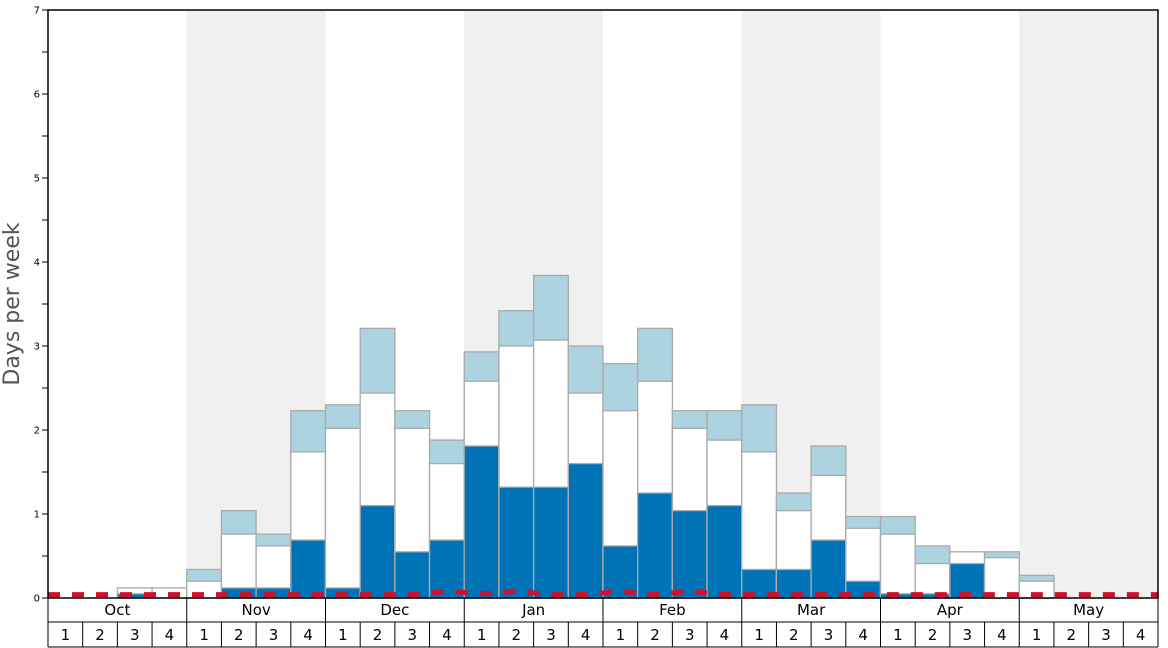 Image resolution: width=1168 pixels, height=648 pixels. What do you see at coordinates (533, 610) in the screenshot?
I see `month-label-jan: Jan` at bounding box center [533, 610].